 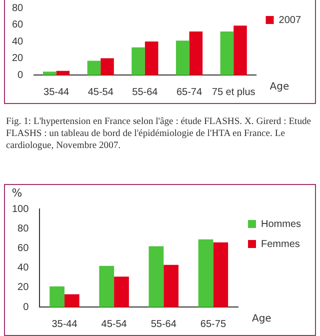 What do you see at coordinates (280, 244) in the screenshot?
I see `legend-label: Femmes` at bounding box center [280, 244].